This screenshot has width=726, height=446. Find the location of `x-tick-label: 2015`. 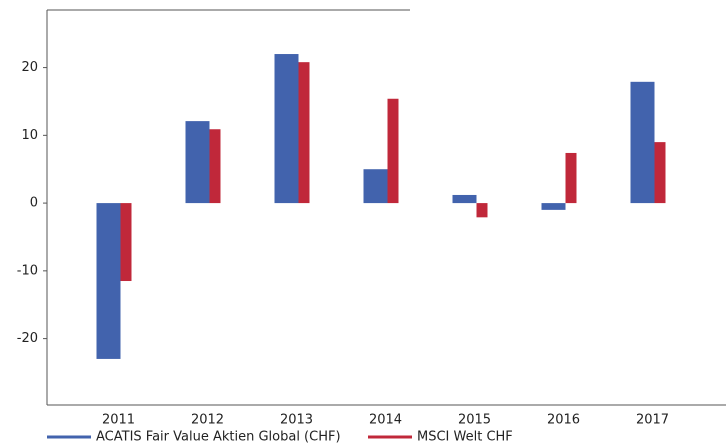

x-tick-label: 2015 is located at coordinates (474, 420).